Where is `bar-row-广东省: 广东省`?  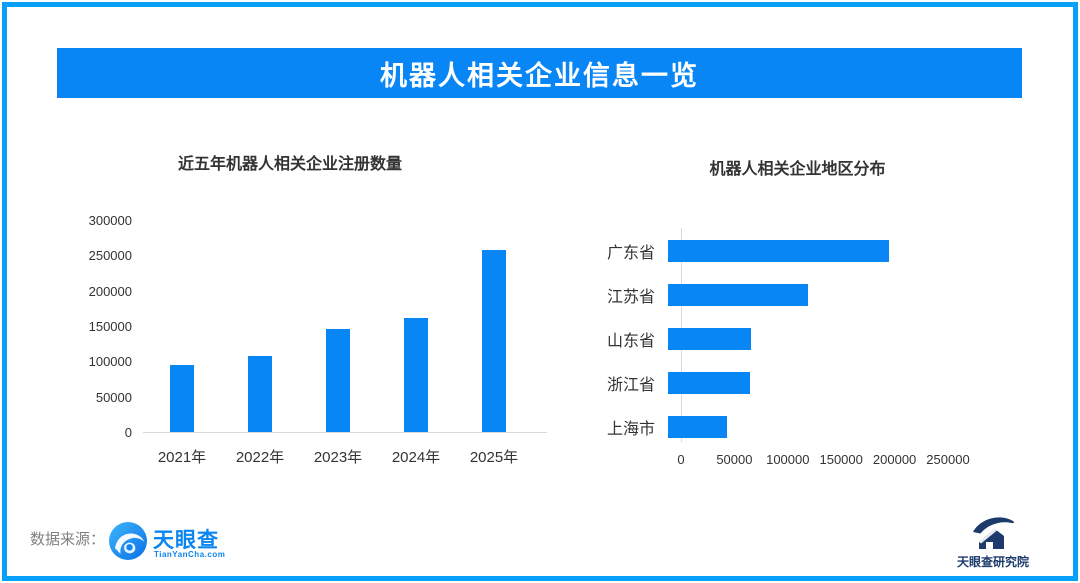 bar-row-广东省: 广东省 is located at coordinates (810, 251).